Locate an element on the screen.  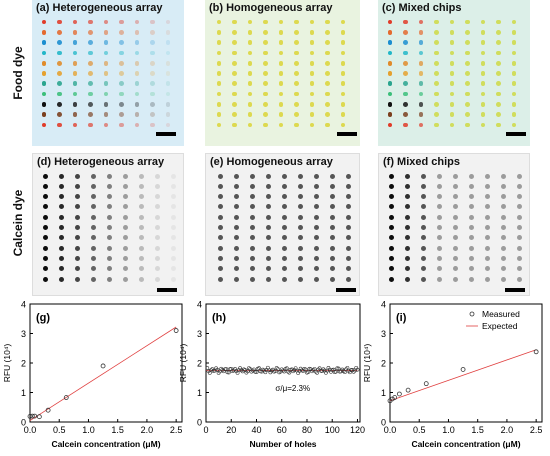
y-tick-label: 4 is located at coordinates (23, 305).